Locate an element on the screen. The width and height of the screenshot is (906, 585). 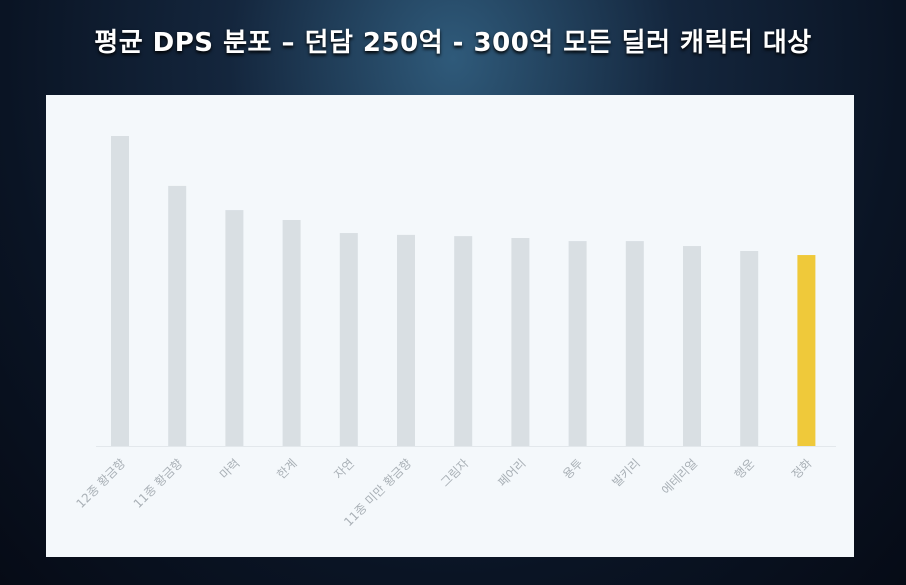
x-tick-label: 11종 황금향 is located at coordinates (158, 483).